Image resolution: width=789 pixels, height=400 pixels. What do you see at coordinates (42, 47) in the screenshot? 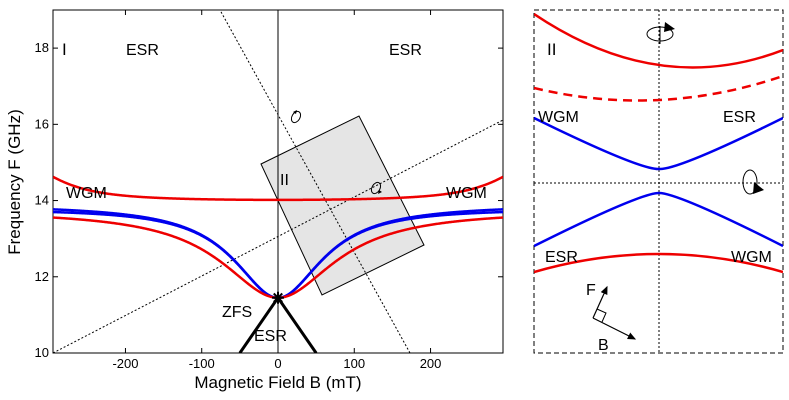
I see `y-tick-label: 18` at bounding box center [42, 47].